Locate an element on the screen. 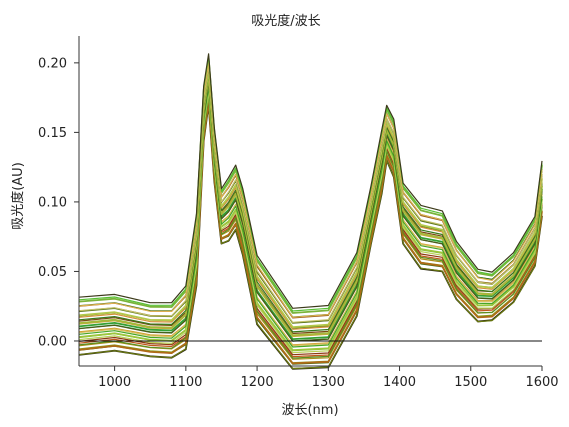 The height and width of the screenshot is (427, 569). x-axis-label: 波长(nm) is located at coordinates (309, 410).